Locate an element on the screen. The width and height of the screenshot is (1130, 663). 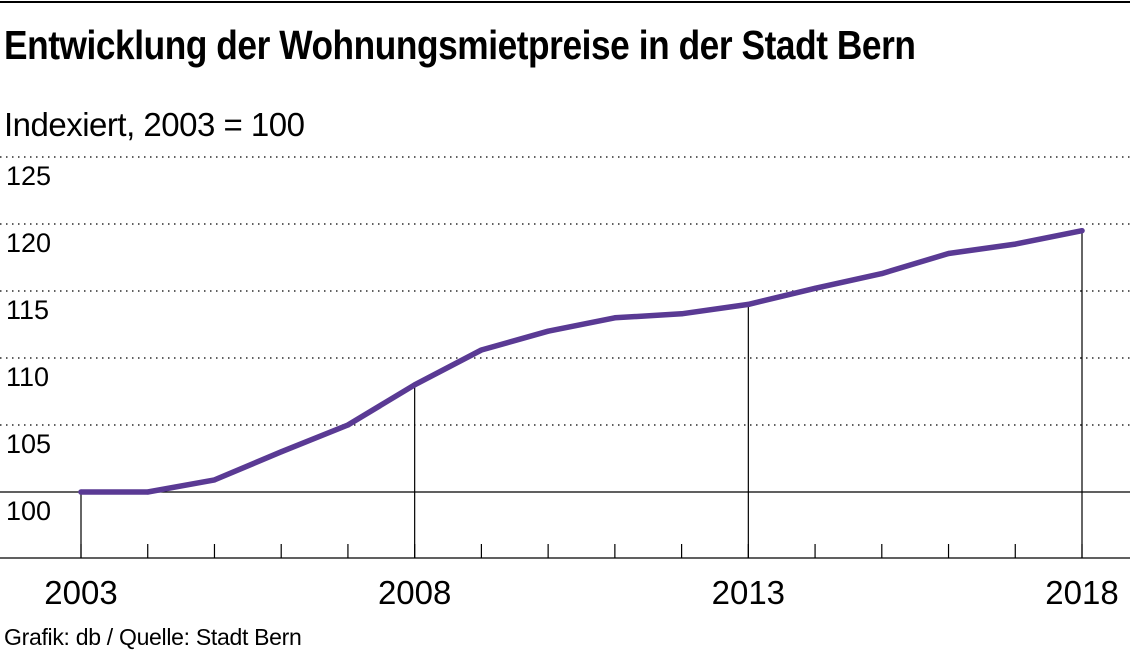
y-tick-label-110: 110 is located at coordinates (27, 377).